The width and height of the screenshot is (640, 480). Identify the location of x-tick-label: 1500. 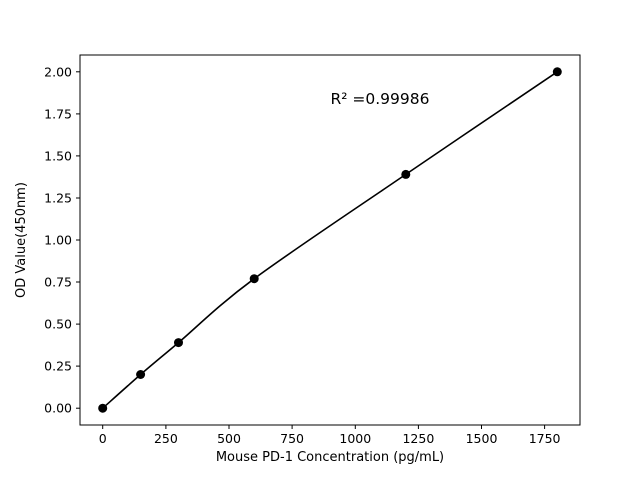
(482, 438).